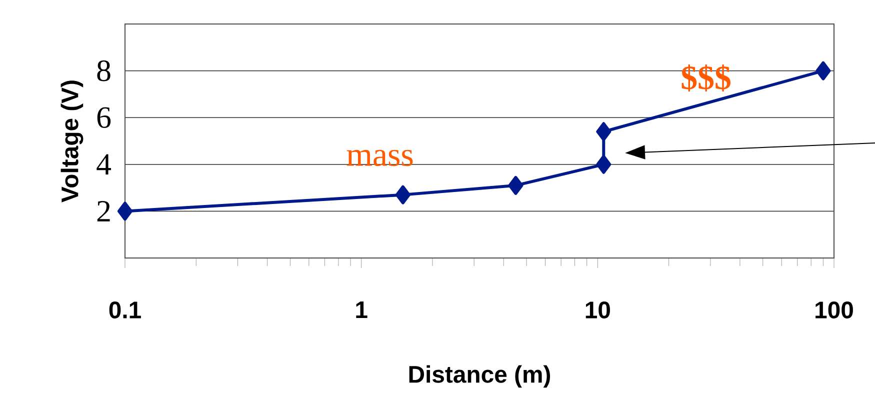 The width and height of the screenshot is (875, 420). Describe the element at coordinates (598, 310) in the screenshot. I see `x-tick-label: 10` at that location.